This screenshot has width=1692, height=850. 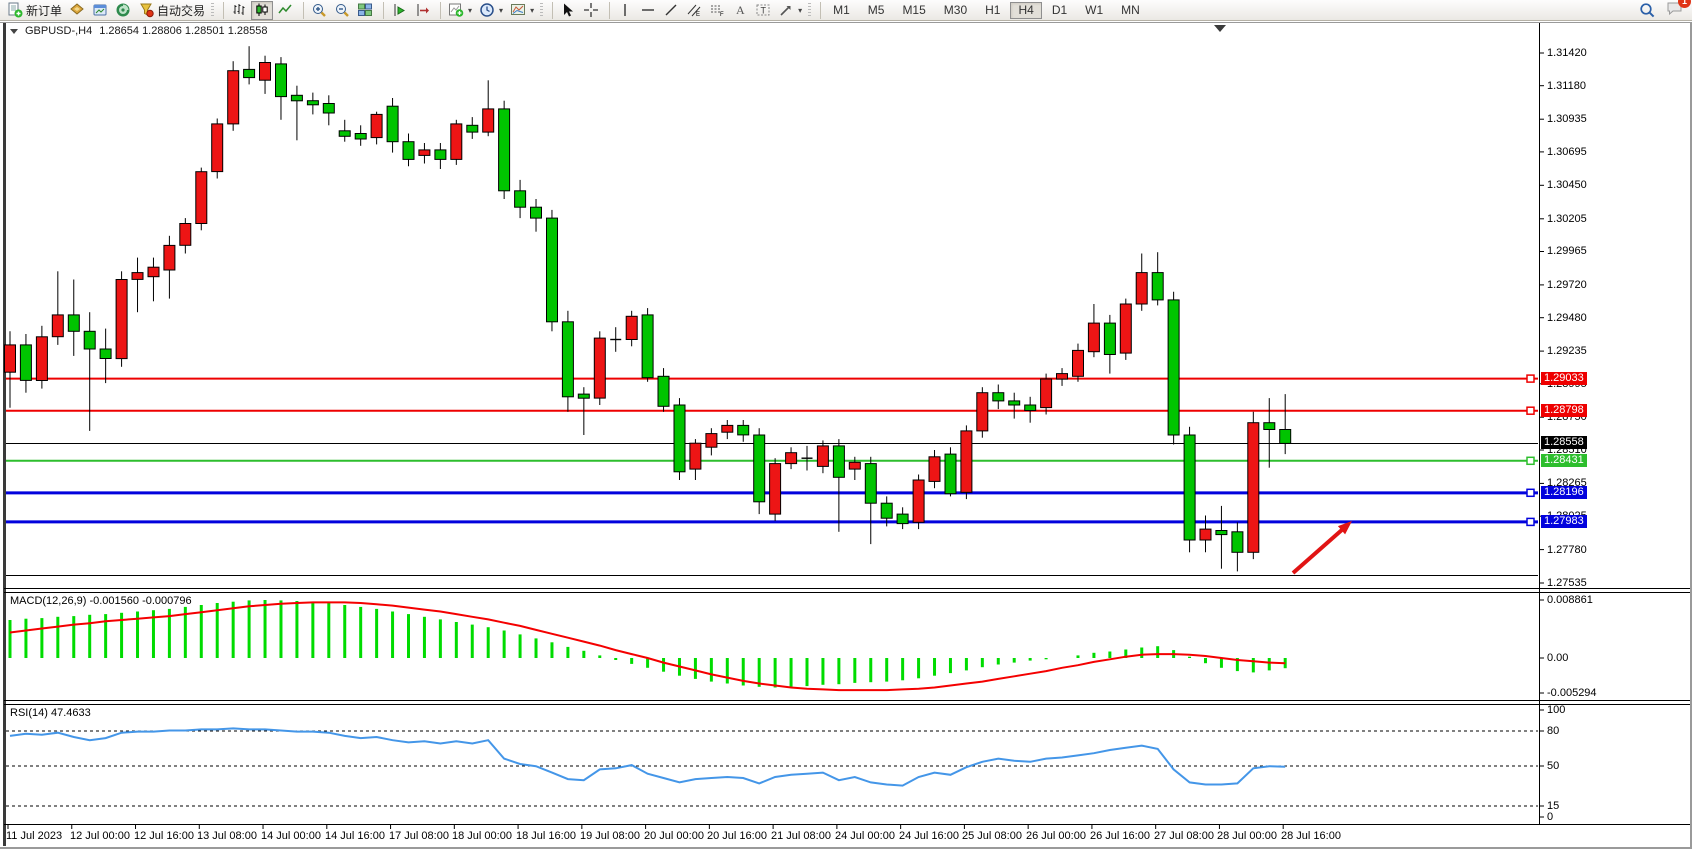 What do you see at coordinates (929, 836) in the screenshot?
I see `time-tick-label: 24 Jul 16:00` at bounding box center [929, 836].